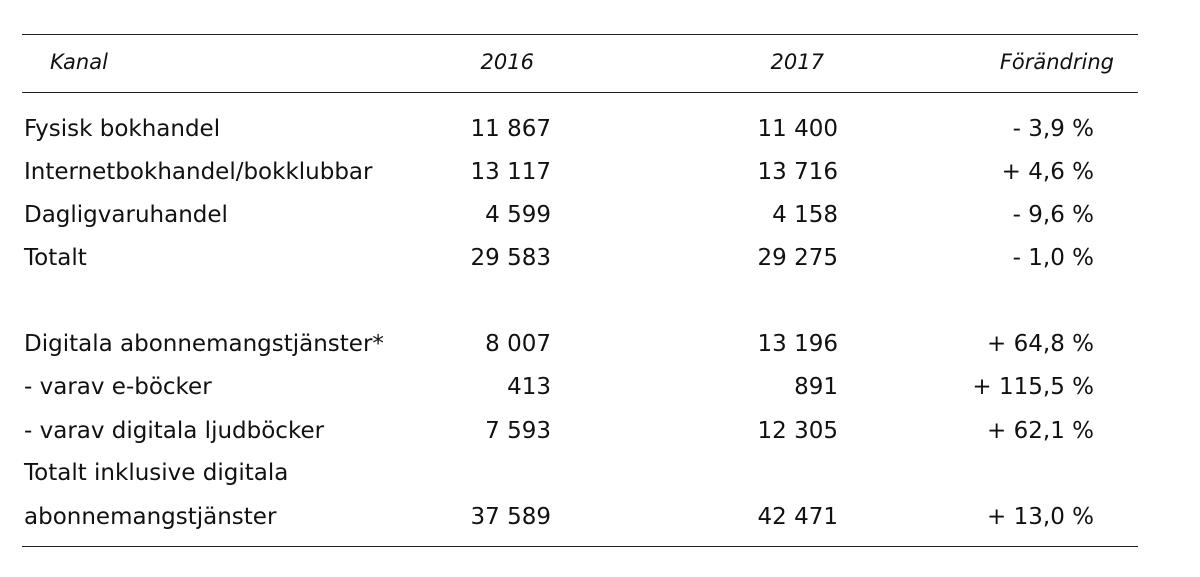 The width and height of the screenshot is (1200, 577). What do you see at coordinates (797, 517) in the screenshot?
I see `row-value-2017: 42 471` at bounding box center [797, 517].